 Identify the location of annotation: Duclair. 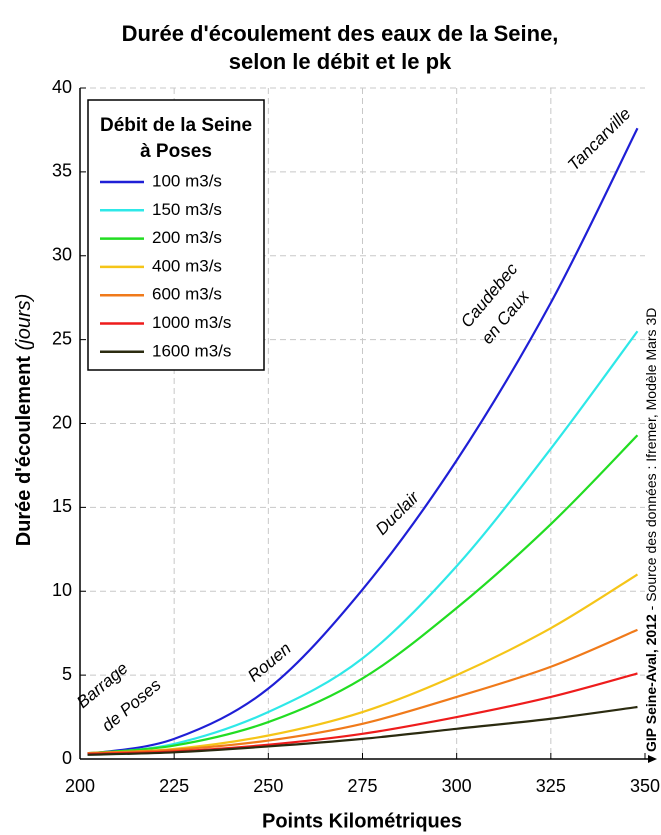
(398, 513).